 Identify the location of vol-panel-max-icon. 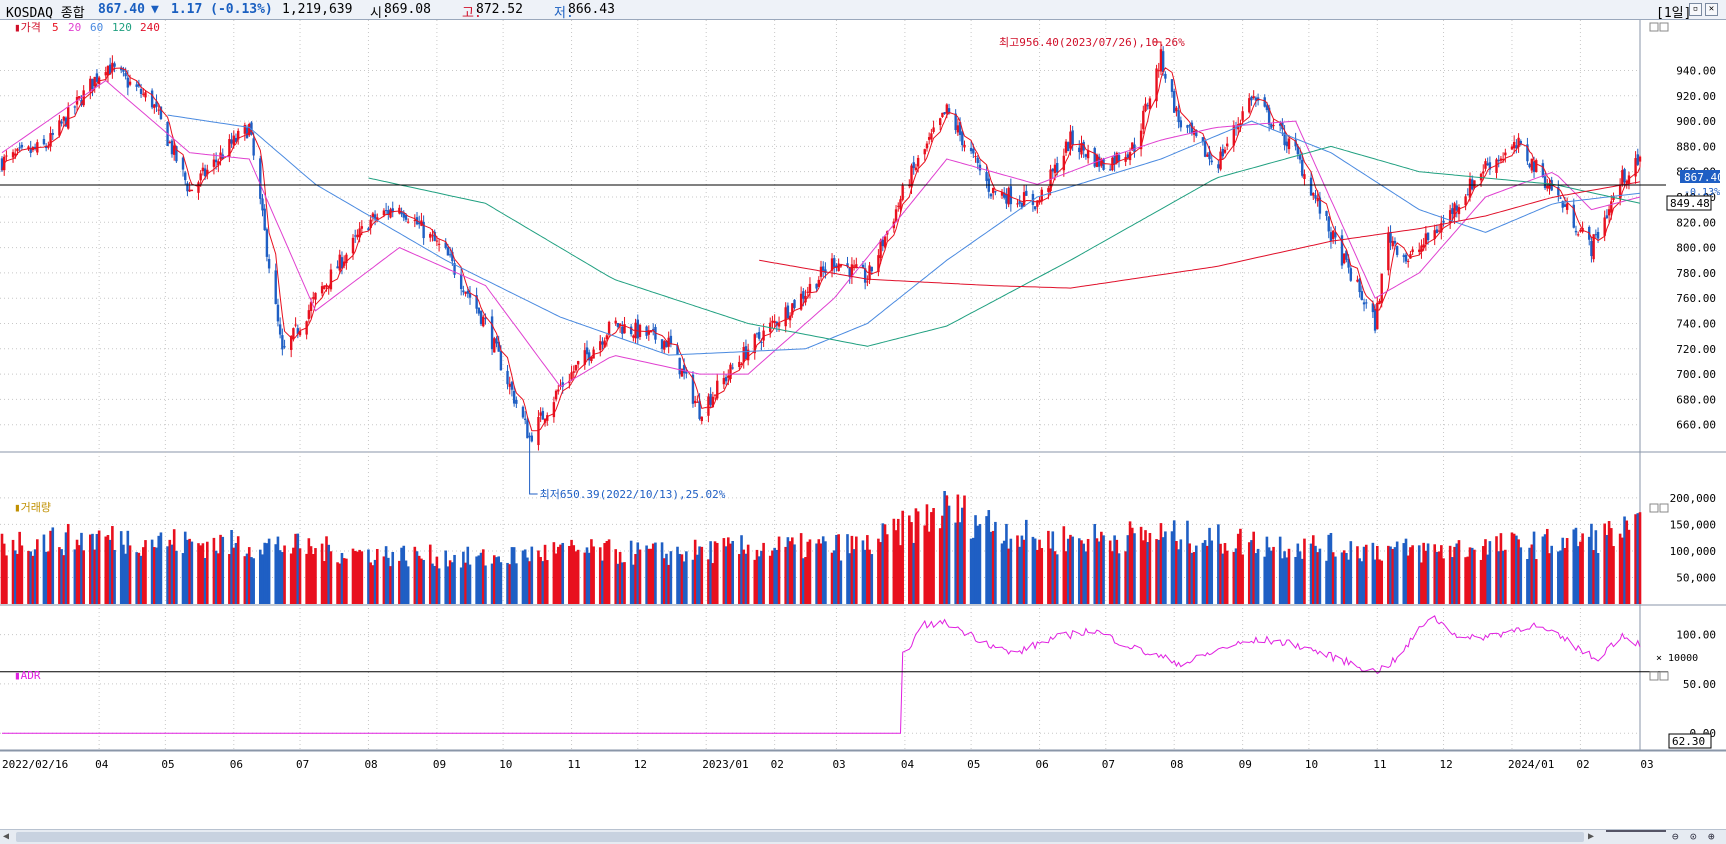
(1654, 508).